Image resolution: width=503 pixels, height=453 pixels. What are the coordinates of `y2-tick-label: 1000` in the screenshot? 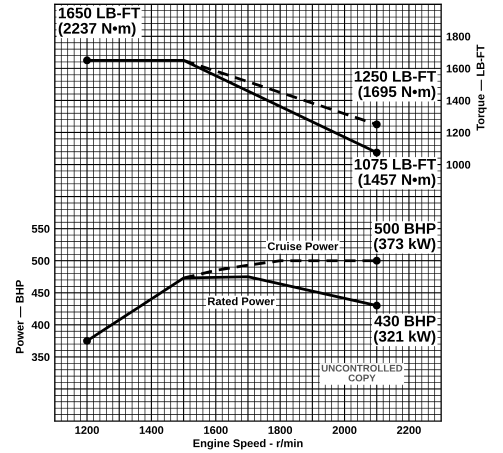 It's located at (458, 164).